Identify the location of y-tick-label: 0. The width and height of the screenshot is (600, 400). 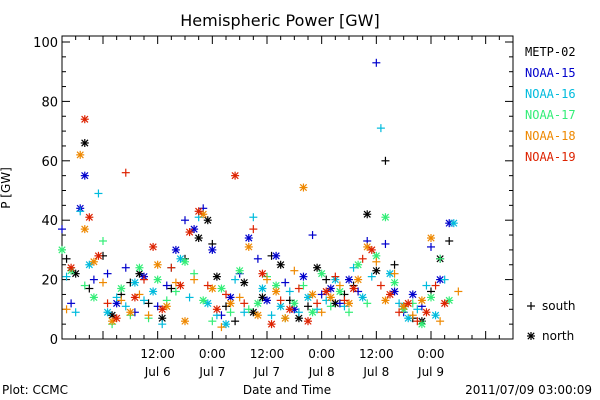
(54, 340).